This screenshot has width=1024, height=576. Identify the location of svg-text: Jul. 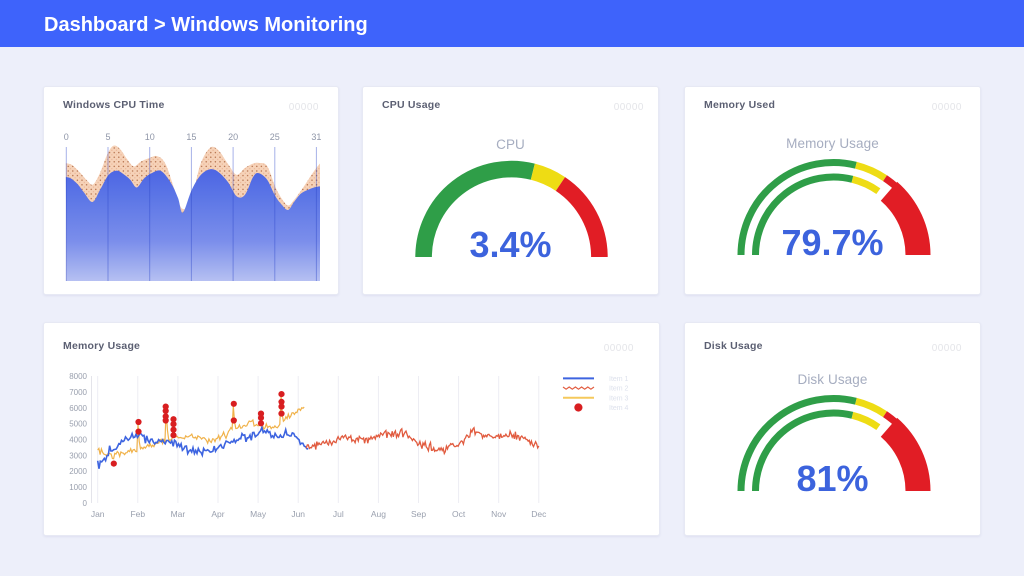
(338, 514).